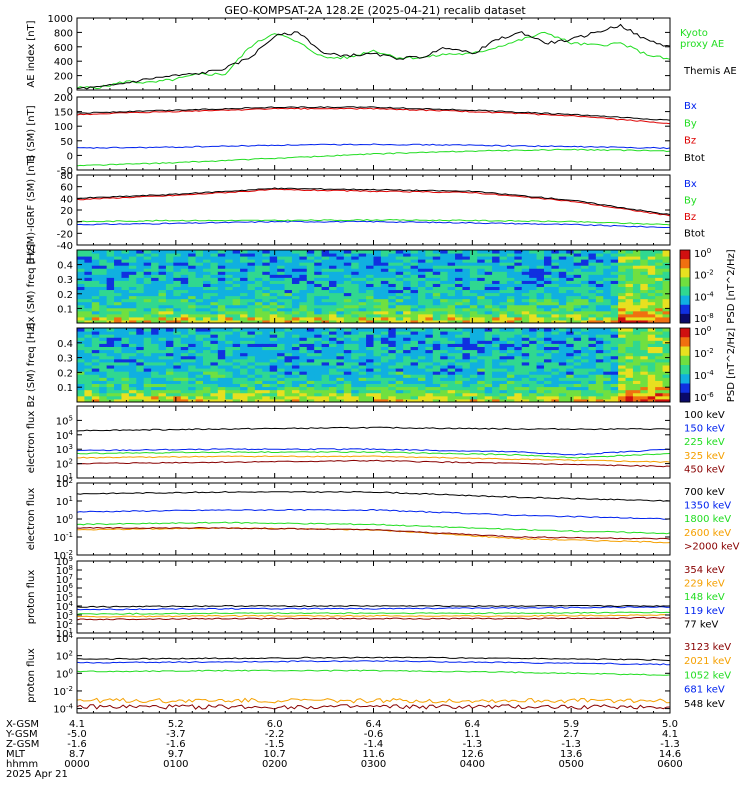 Image resolution: width=750 pixels, height=800 pixels. What do you see at coordinates (373, 224) in the screenshot?
I see `series-line-bx` at bounding box center [373, 224].